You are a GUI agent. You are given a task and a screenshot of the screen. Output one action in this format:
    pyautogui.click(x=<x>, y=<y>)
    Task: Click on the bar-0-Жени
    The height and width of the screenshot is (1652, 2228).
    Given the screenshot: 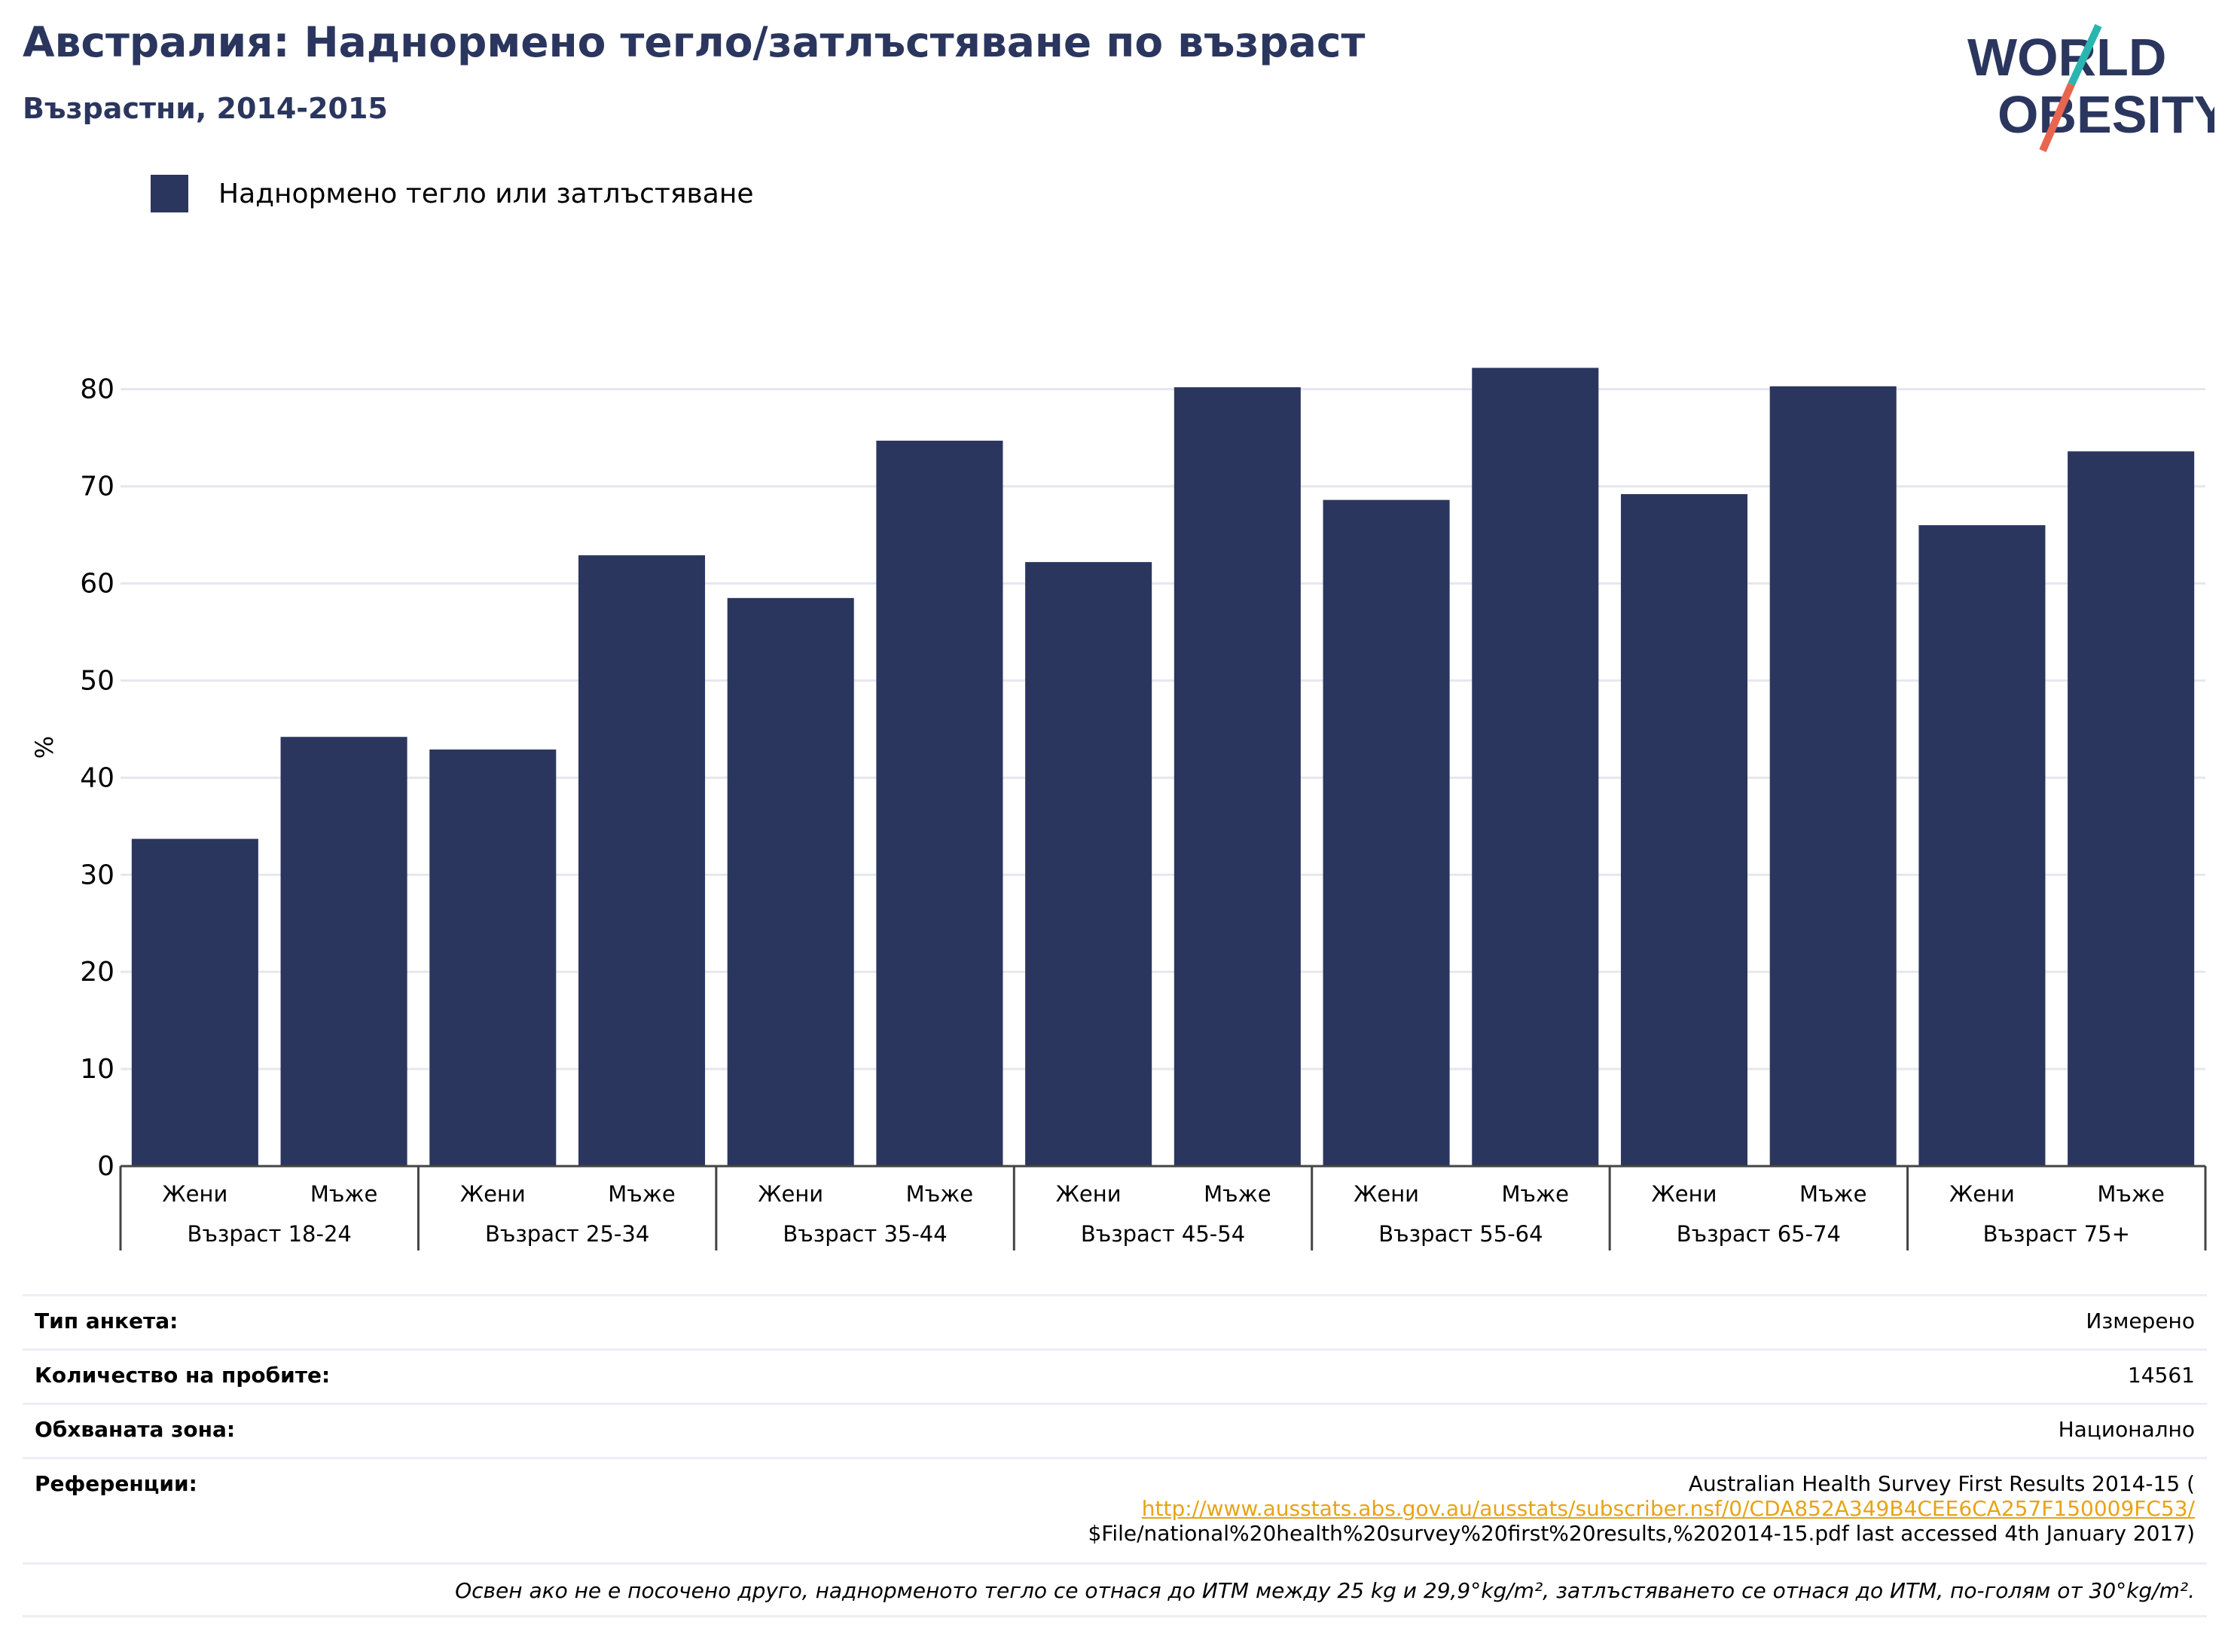 What is the action you would take?
    pyautogui.click(x=194, y=1002)
    